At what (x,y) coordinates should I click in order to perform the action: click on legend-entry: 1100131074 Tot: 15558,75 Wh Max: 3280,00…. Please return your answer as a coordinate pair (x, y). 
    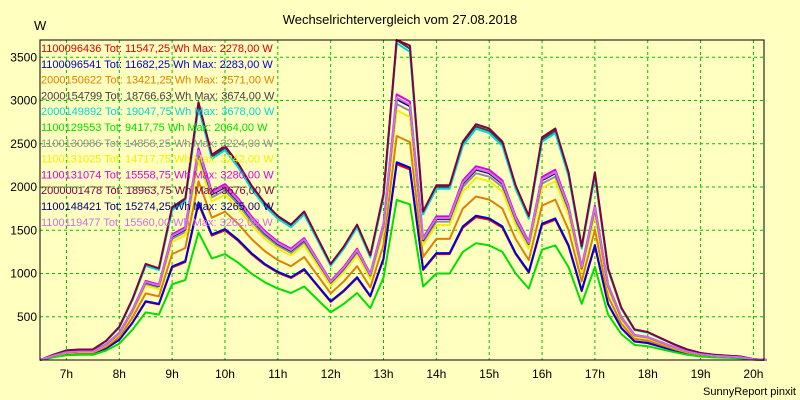
    Looking at the image, I should click on (157, 175).